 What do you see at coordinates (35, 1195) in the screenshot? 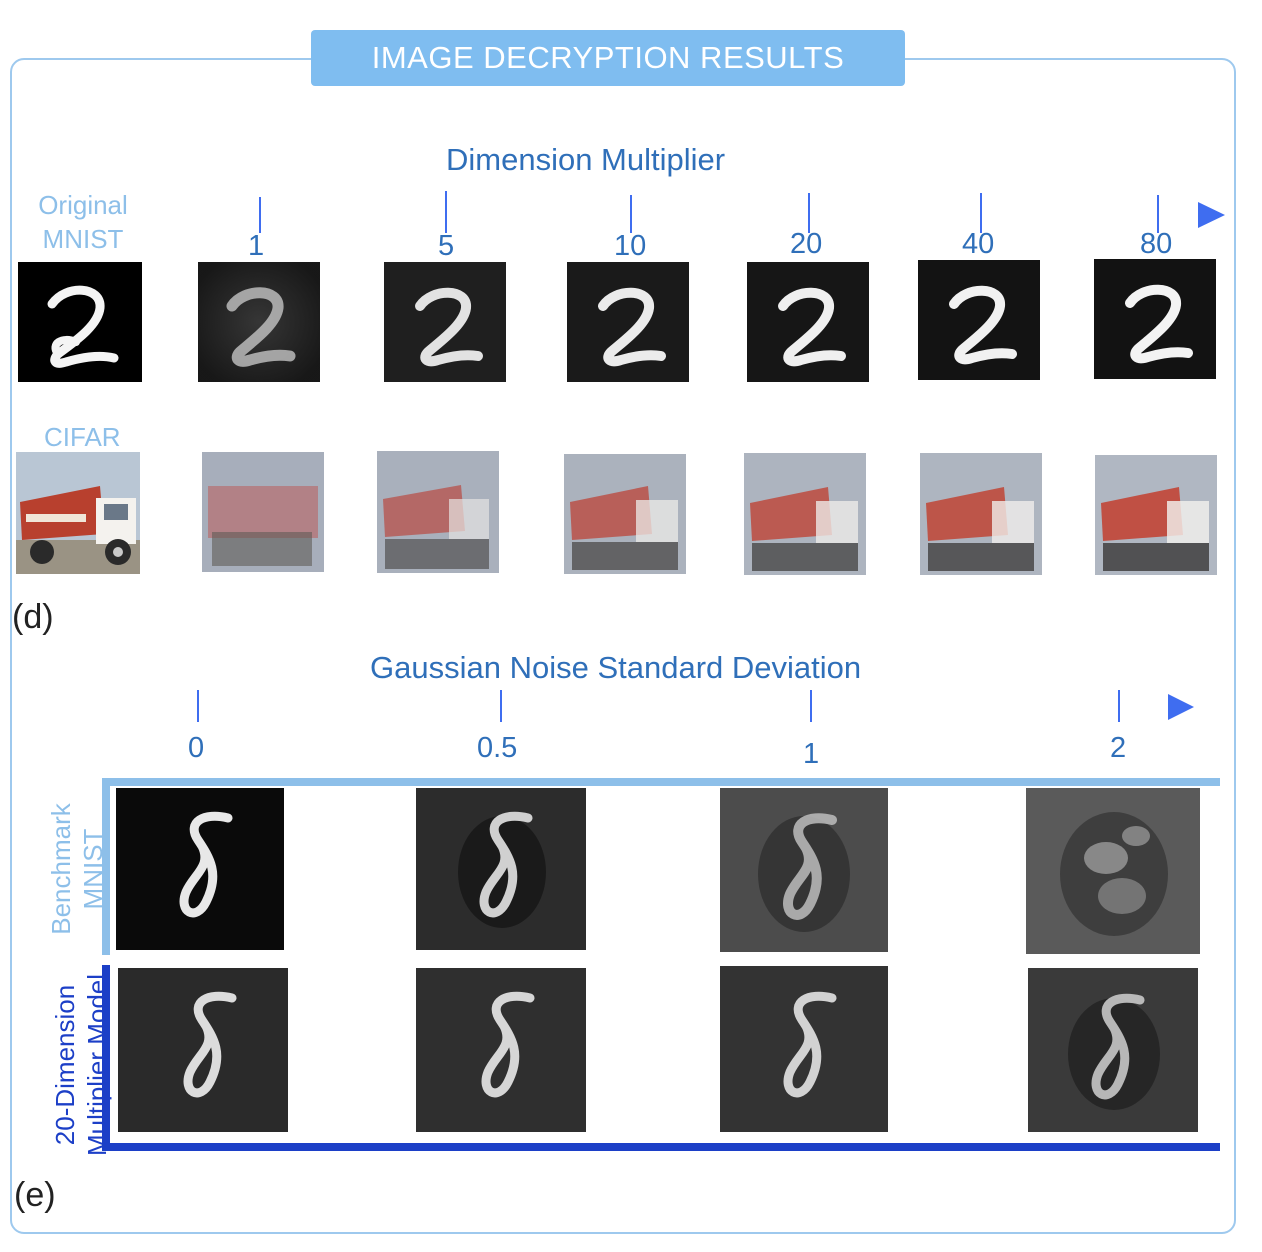
I see `panel-letter-e: (e)` at bounding box center [35, 1195].